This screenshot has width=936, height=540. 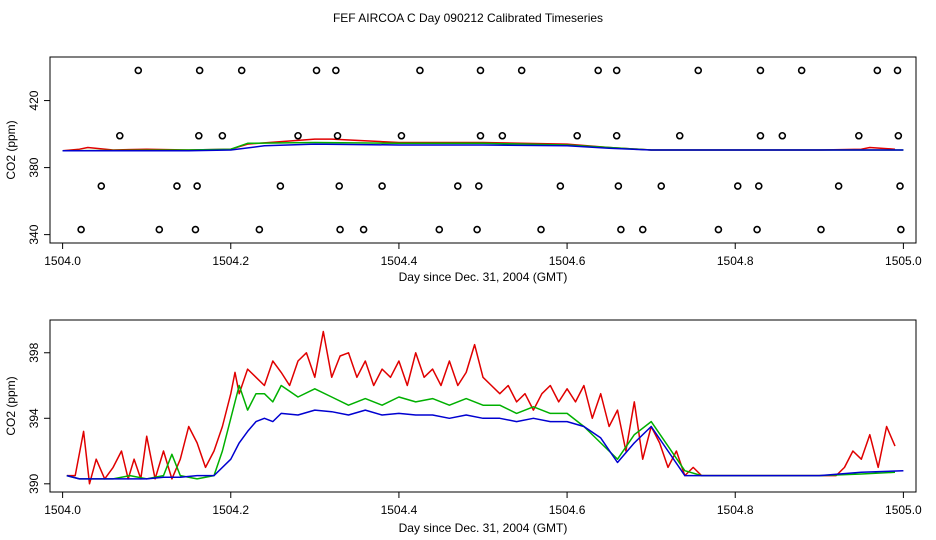 I want to click on top-y-axis-label: CO2 (ppm), so click(x=11, y=149).